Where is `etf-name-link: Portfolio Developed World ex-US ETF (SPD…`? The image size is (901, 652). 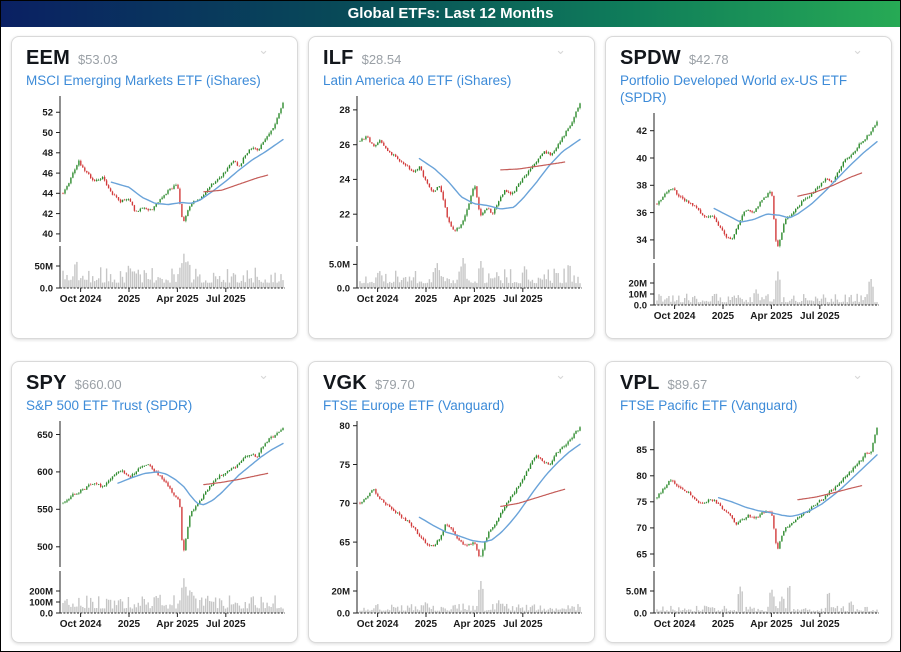
etf-name-link: Portfolio Developed World ex-US ETF (SPD… is located at coordinates (734, 89).